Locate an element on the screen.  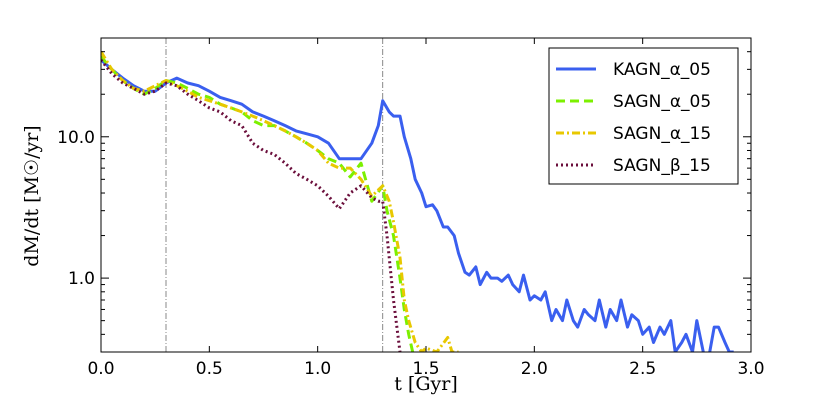
legend-label-2: SAGN_α_15 is located at coordinates (662, 134).